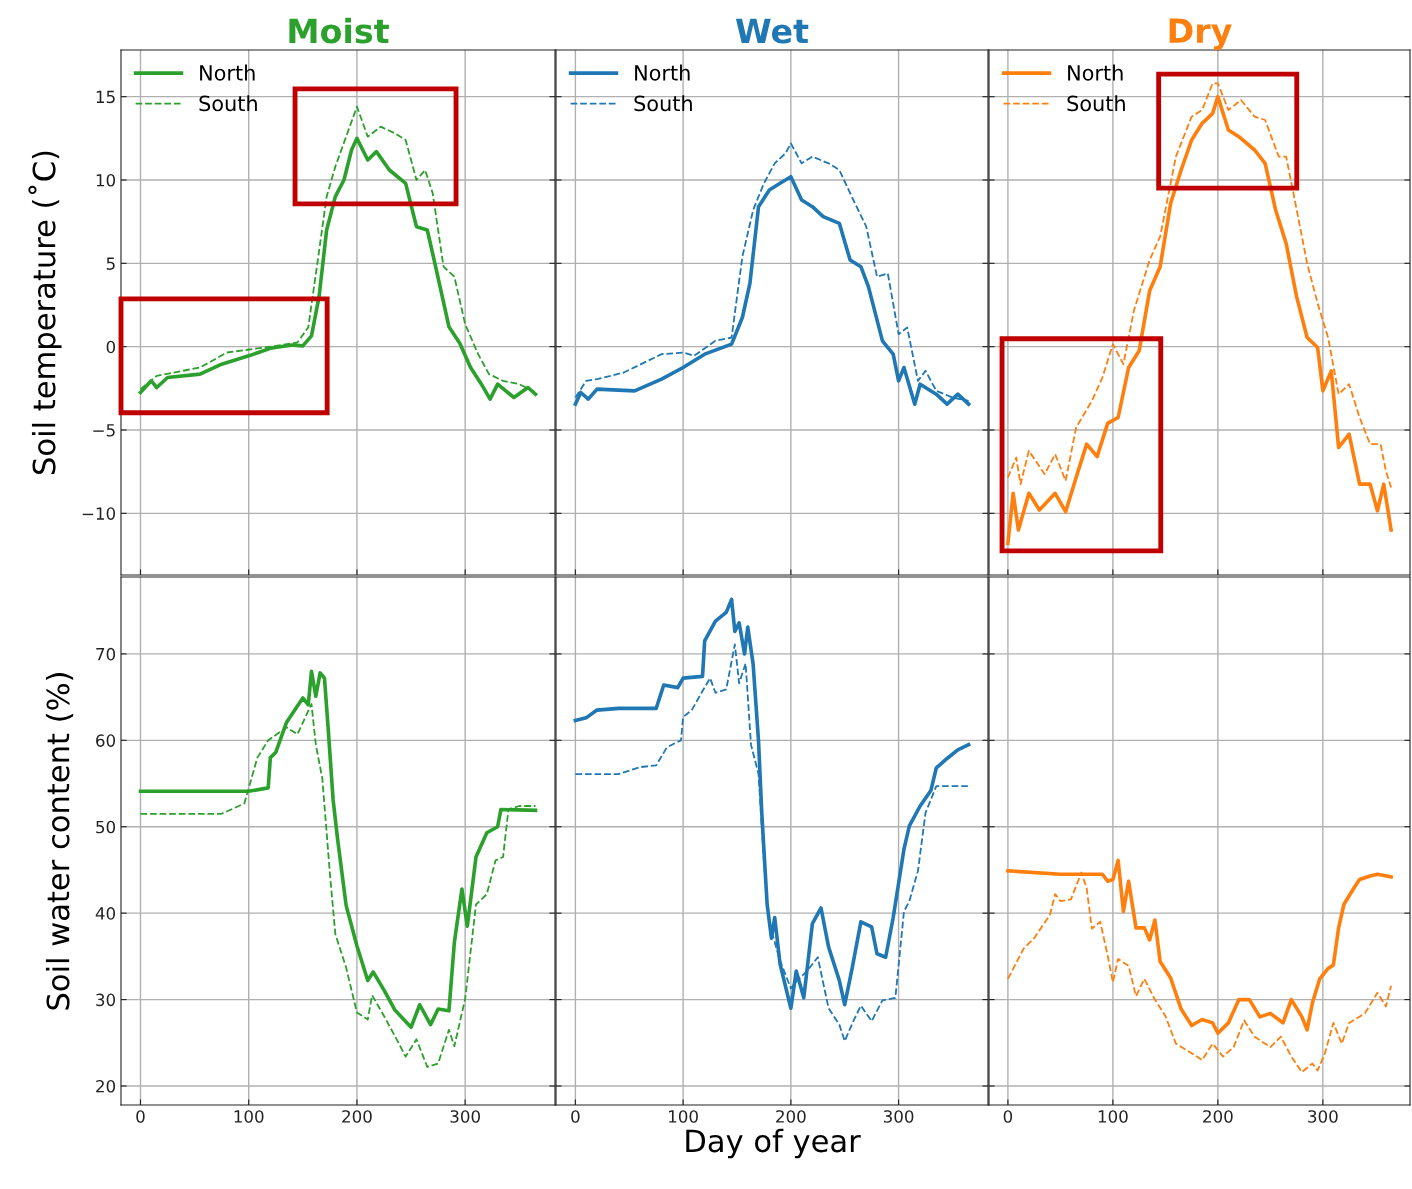  I want to click on y-tick-label: 60, so click(106, 740).